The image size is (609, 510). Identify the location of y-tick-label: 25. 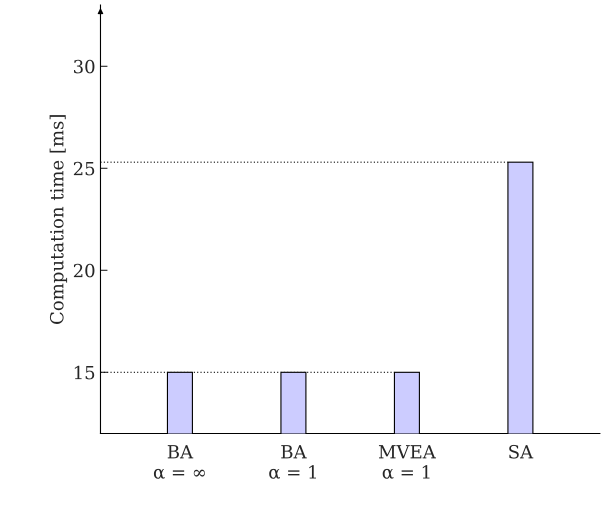
(84, 169).